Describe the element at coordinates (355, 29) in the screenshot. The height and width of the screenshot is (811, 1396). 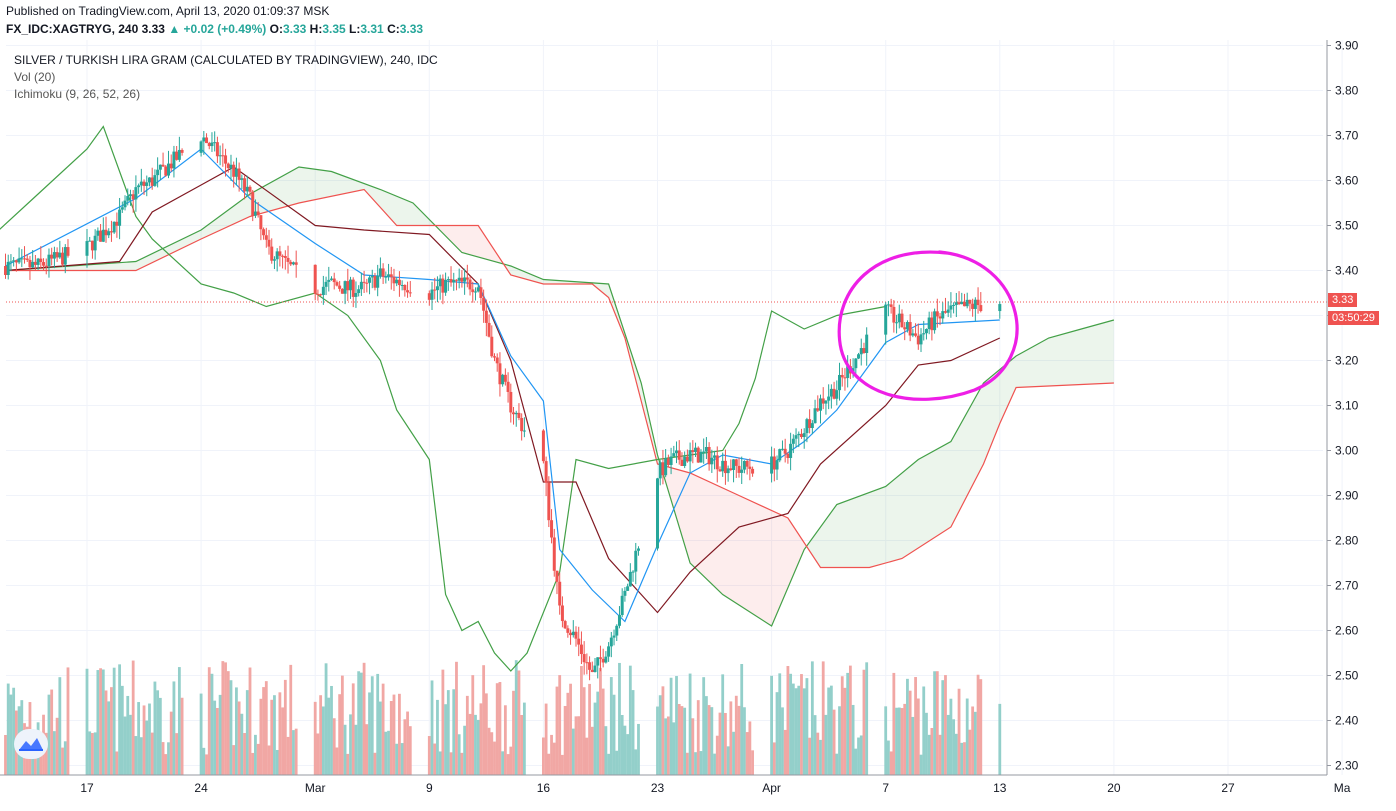
I see `low-label: L:` at that location.